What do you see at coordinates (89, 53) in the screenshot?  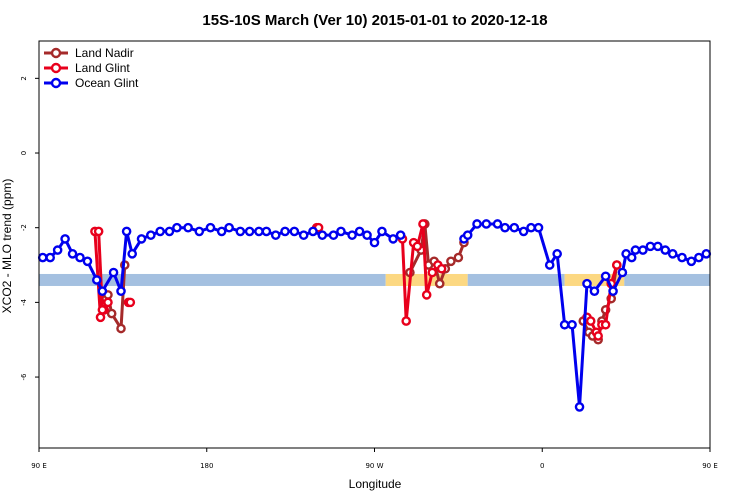 I see `legend-item-land-nadir: Land Nadir` at bounding box center [89, 53].